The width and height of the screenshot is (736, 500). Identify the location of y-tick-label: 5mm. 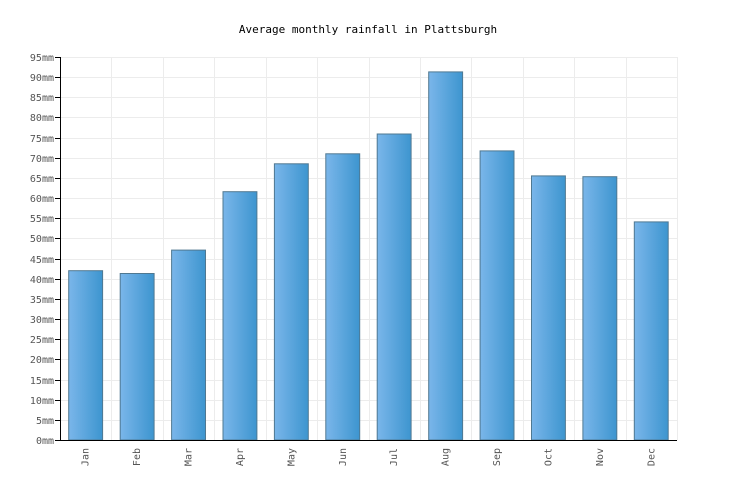
(45, 421).